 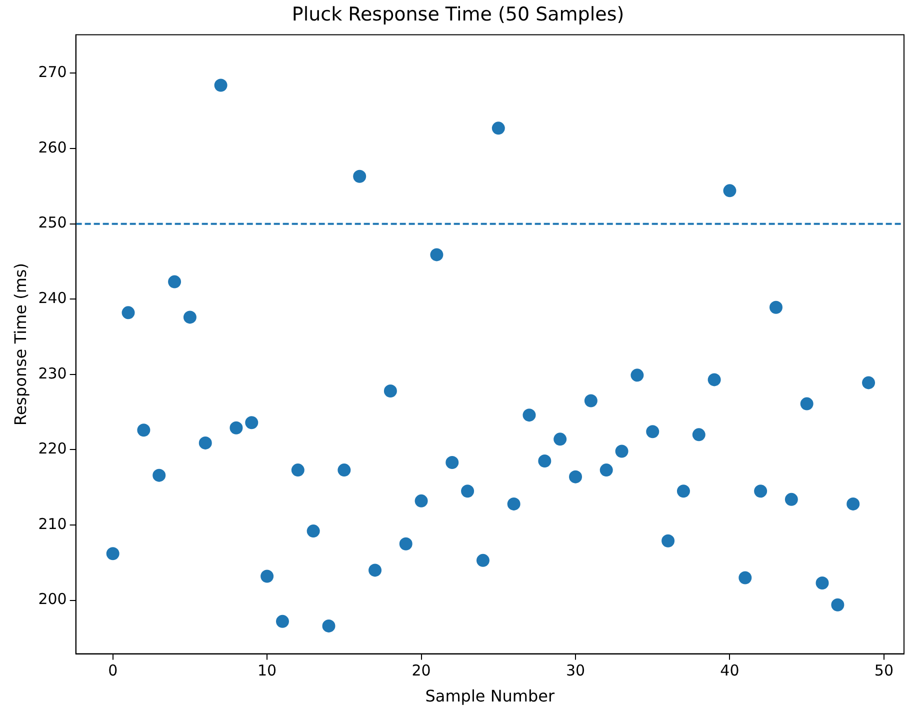 What do you see at coordinates (52, 449) in the screenshot?
I see `y-tick-label: 220` at bounding box center [52, 449].